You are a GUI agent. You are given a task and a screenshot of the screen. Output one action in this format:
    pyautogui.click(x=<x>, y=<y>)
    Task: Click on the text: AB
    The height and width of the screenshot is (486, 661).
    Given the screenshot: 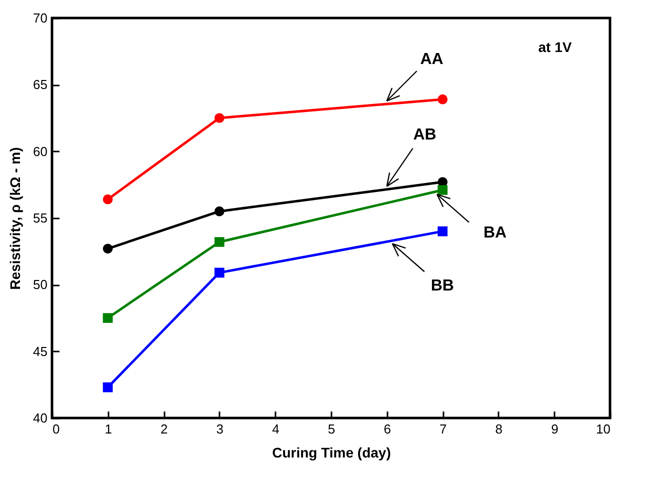 What is the action you would take?
    pyautogui.click(x=424, y=135)
    